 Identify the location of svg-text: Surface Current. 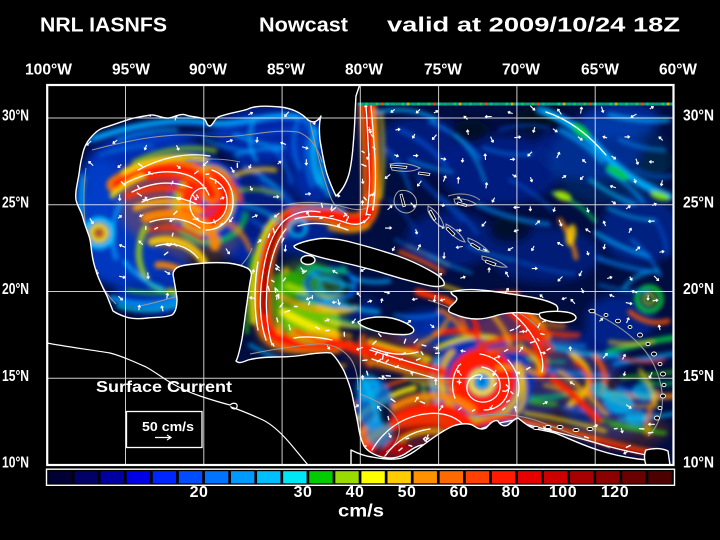
(164, 387).